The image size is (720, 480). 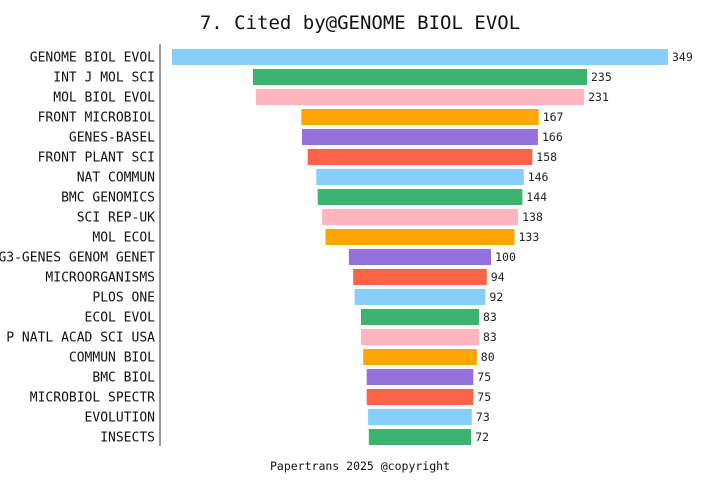 I want to click on chart-footer: Papertrans 2025 @copyright, so click(x=360, y=466).